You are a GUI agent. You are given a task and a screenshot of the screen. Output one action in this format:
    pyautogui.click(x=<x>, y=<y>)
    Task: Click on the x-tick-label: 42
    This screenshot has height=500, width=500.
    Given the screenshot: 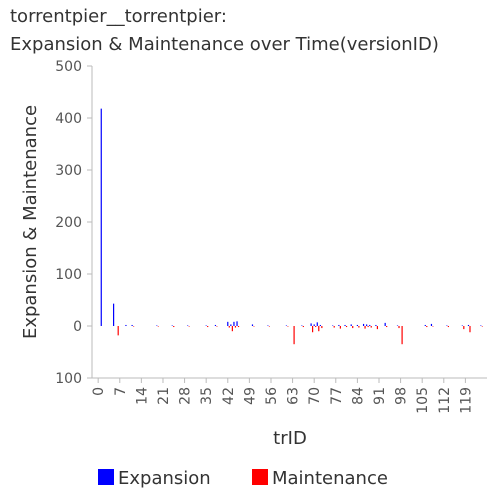 What is the action you would take?
    pyautogui.click(x=229, y=396)
    